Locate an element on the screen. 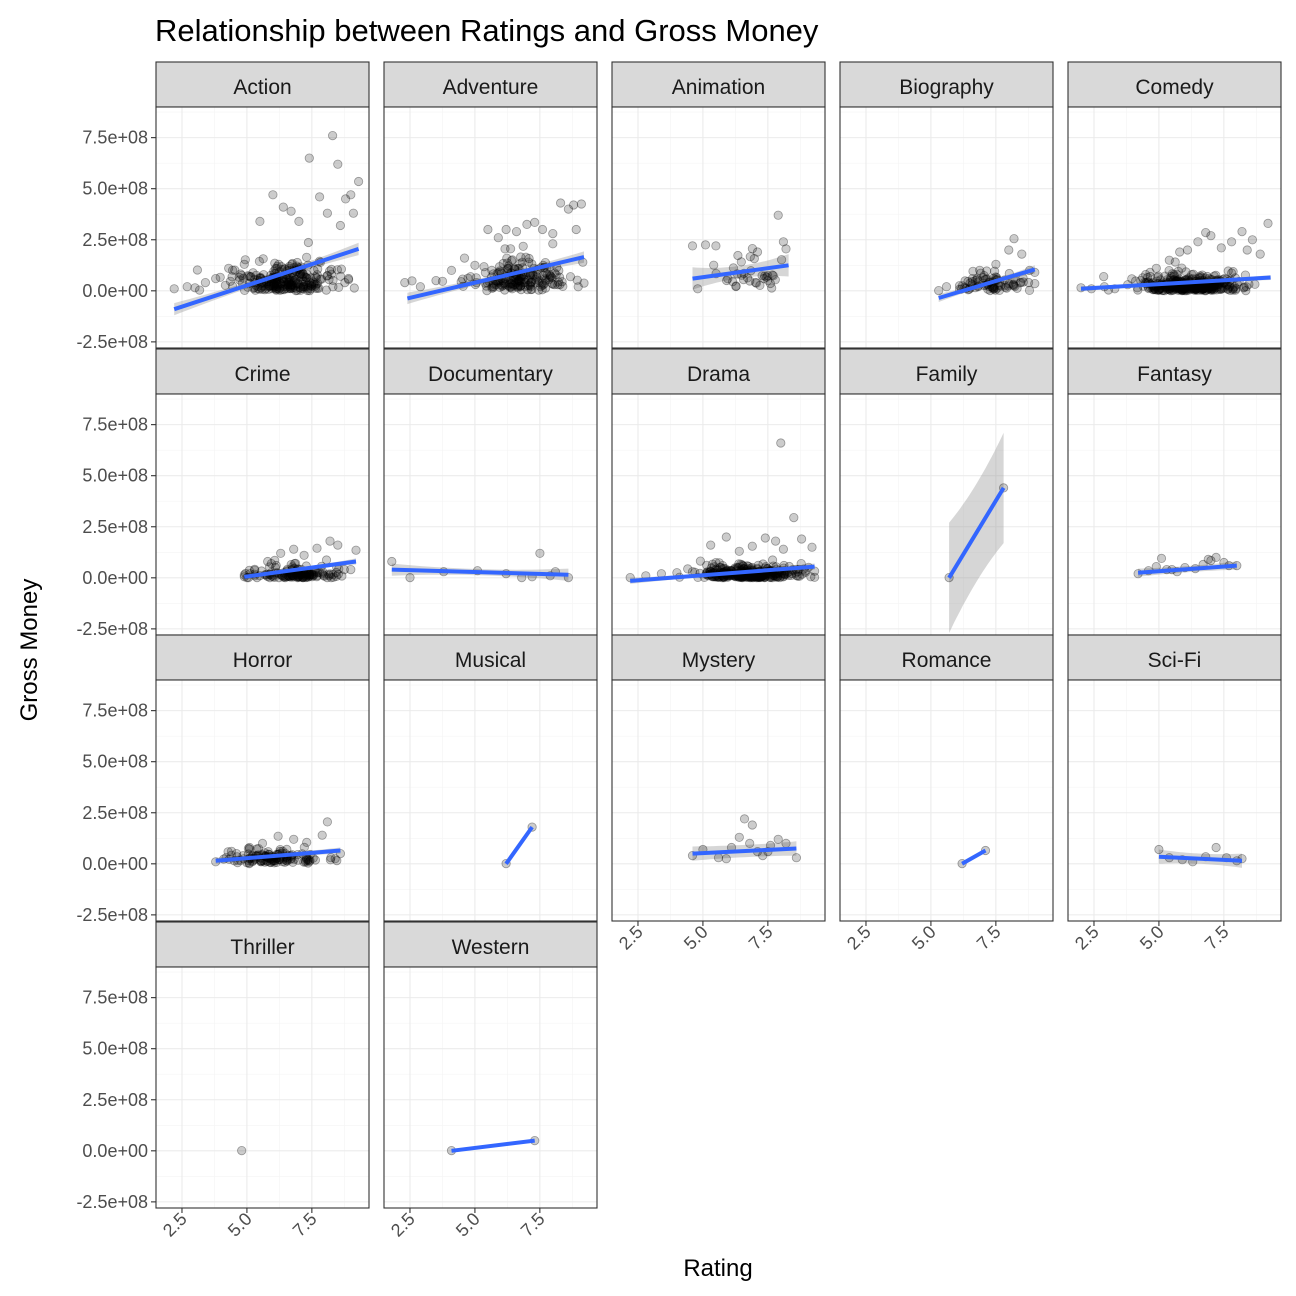 Image resolution: width=1296 pixels, height=1296 pixels. facet-label: Adventure is located at coordinates (491, 87).